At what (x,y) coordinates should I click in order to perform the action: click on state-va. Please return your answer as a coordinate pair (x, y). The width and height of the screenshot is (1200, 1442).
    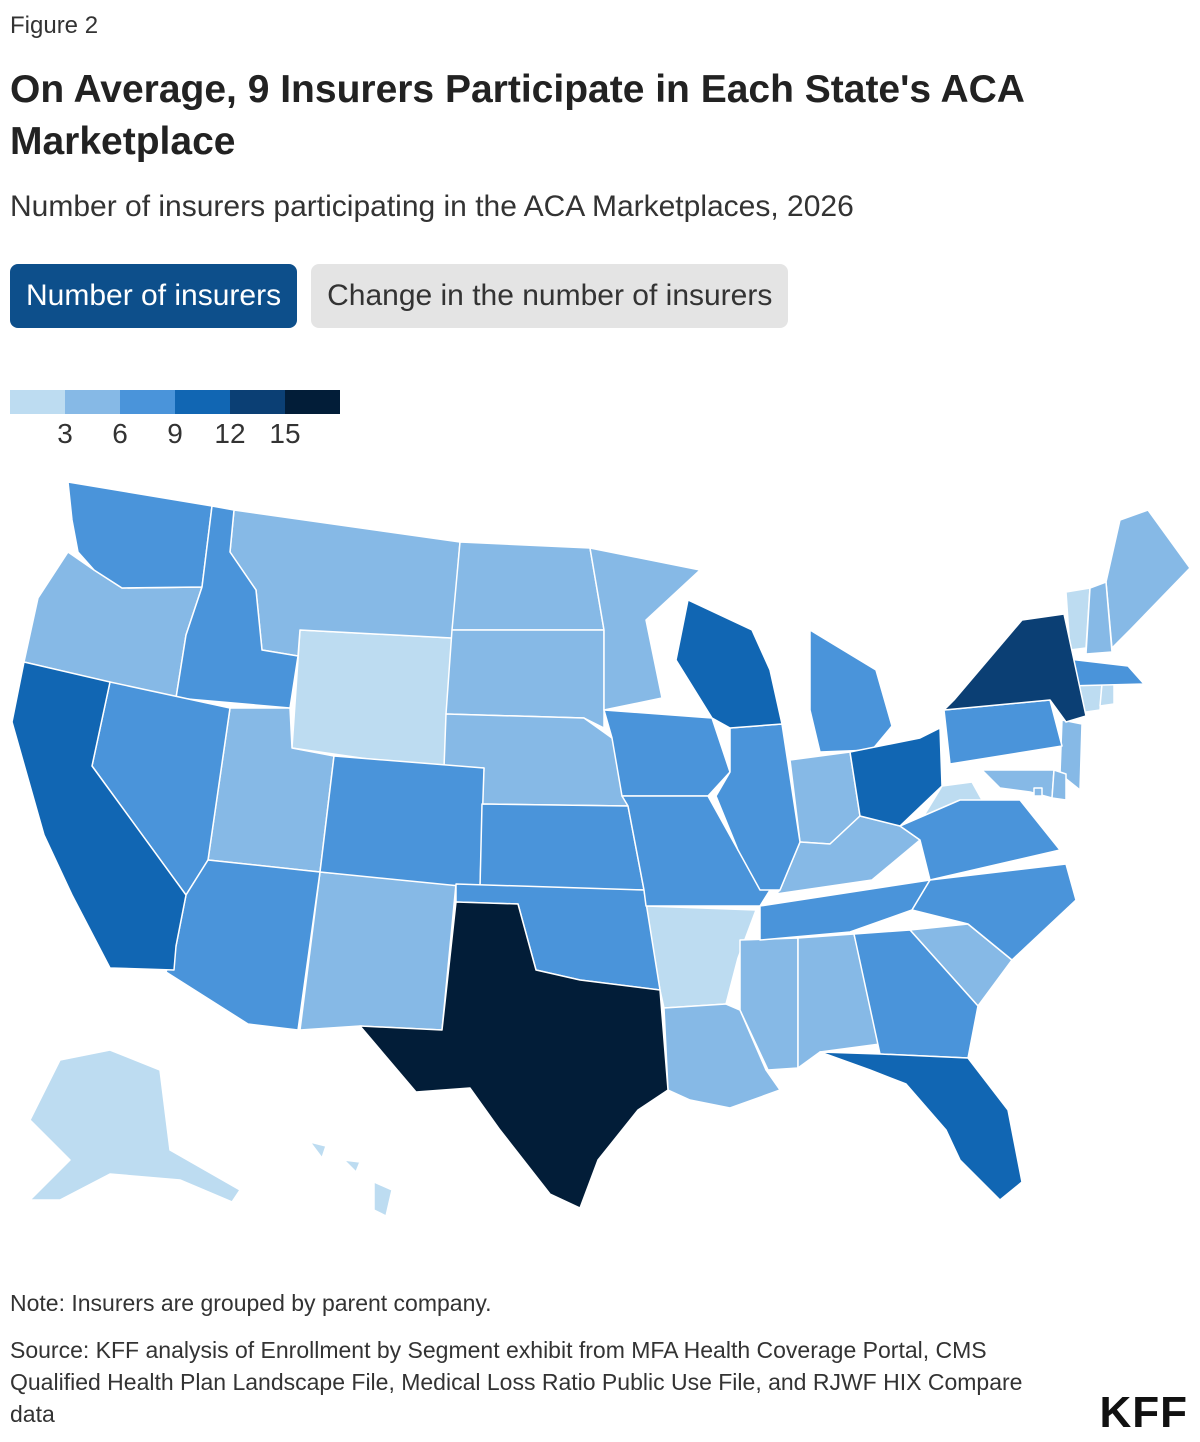
    Looking at the image, I should click on (980, 840).